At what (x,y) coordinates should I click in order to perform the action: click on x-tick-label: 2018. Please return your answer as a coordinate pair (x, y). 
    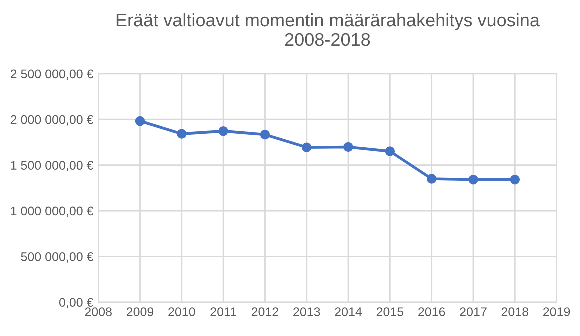
    Looking at the image, I should click on (515, 312).